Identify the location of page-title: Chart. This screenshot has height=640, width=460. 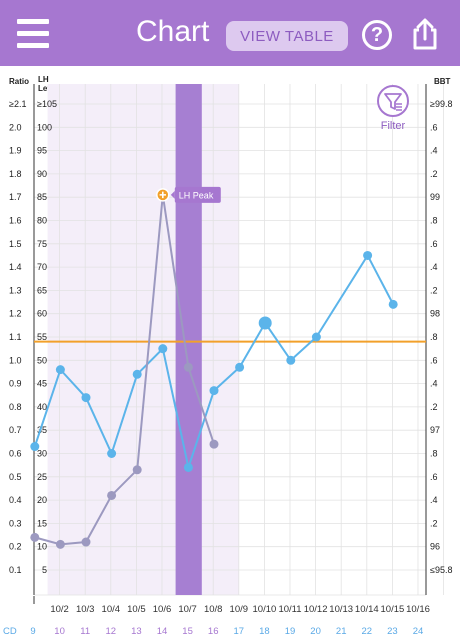
(173, 31).